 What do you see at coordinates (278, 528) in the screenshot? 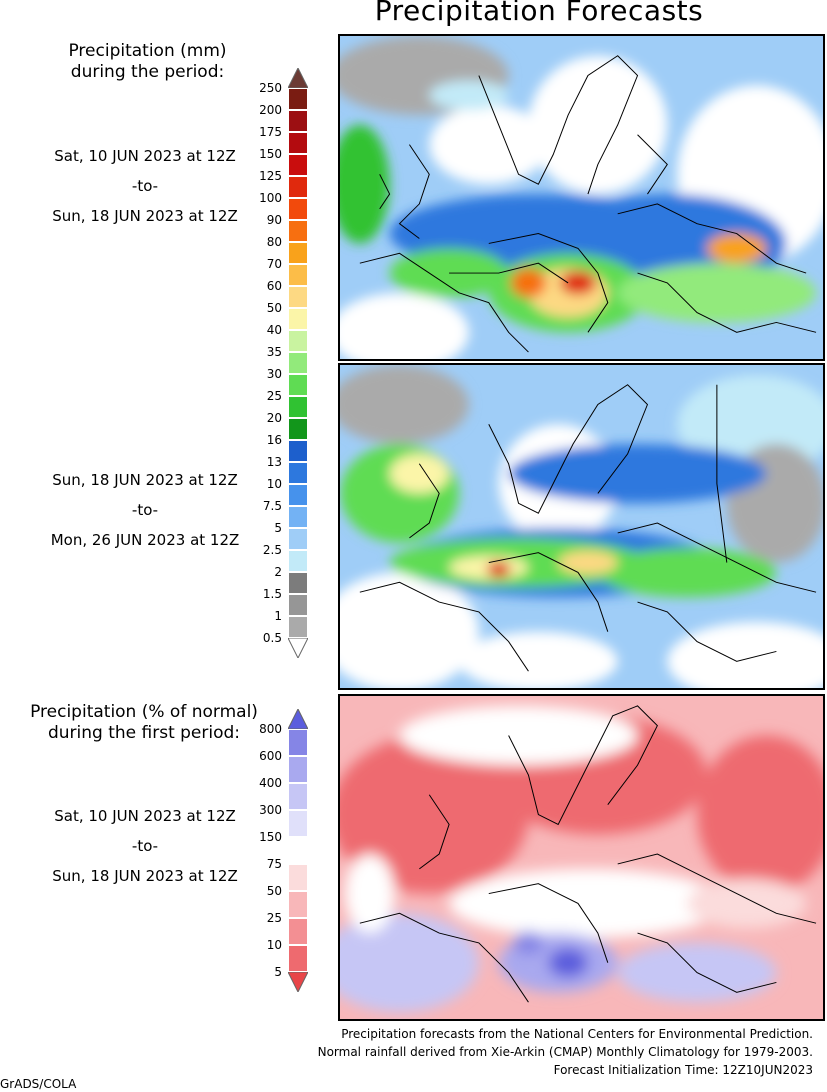
I see `mm-colorbar-tick-label: 5` at bounding box center [278, 528].